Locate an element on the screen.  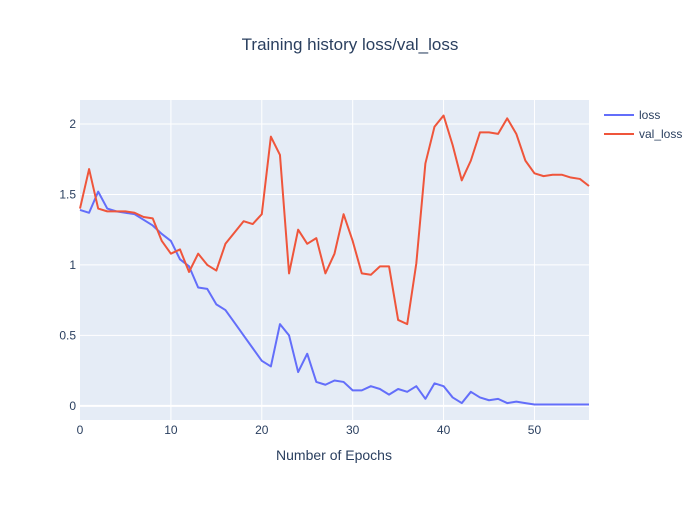
chart-title: Training history loss/val_loss is located at coordinates (350, 44).